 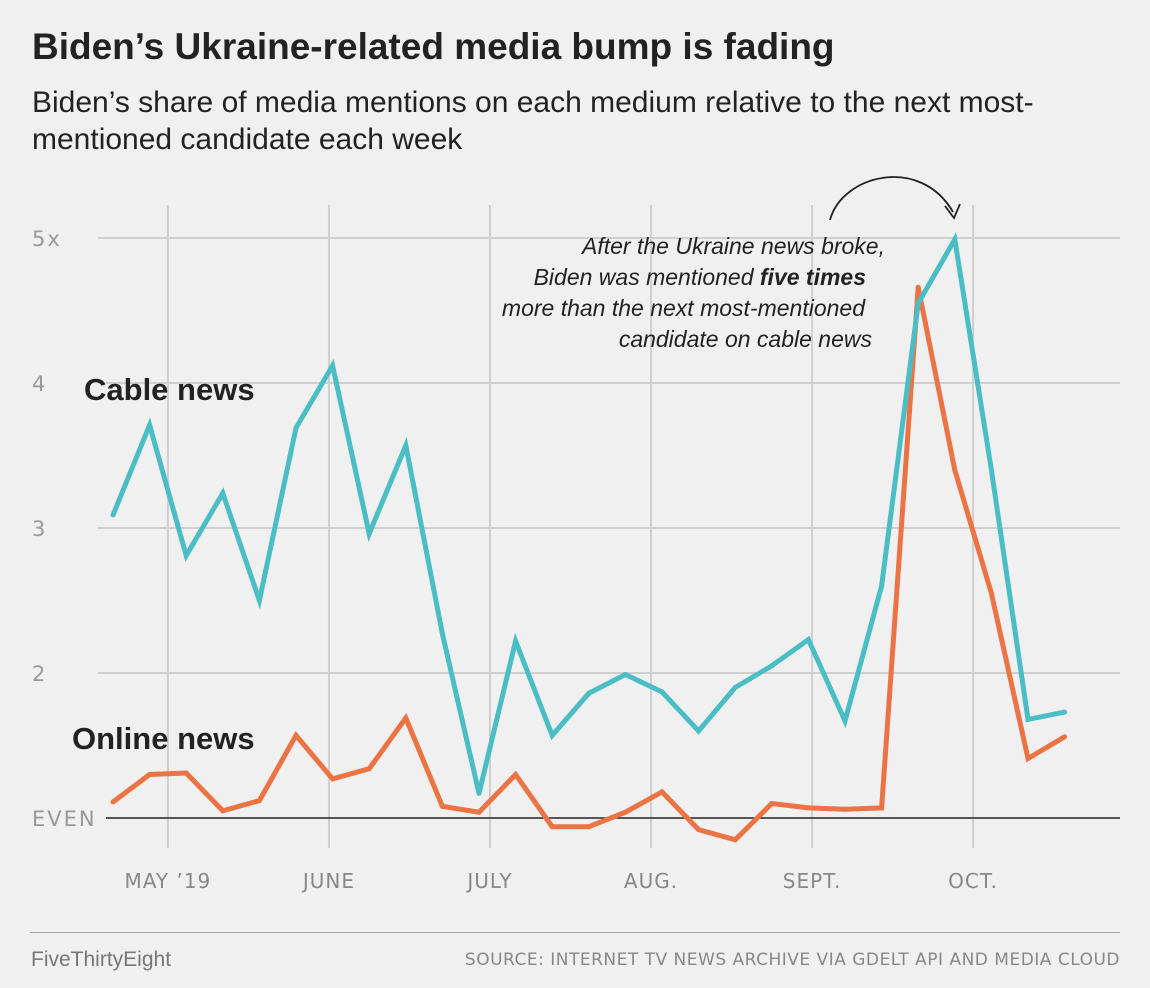 What do you see at coordinates (328, 881) in the screenshot?
I see `x-tick-label: JUNE` at bounding box center [328, 881].